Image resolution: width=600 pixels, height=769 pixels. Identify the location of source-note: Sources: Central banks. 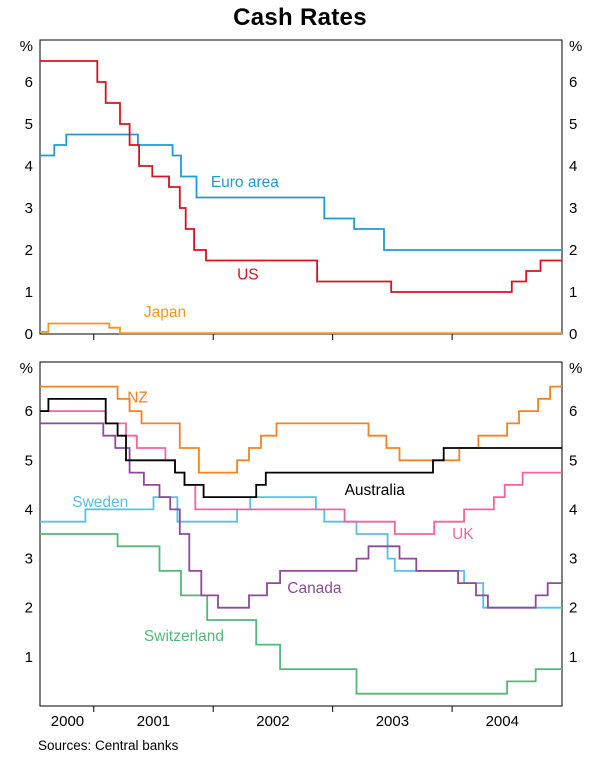
(108, 745).